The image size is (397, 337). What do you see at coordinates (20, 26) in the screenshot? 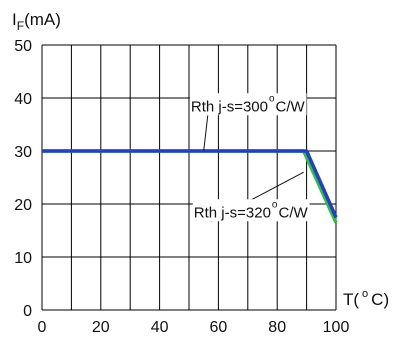
I see `y-axis-title-subscript: F` at bounding box center [20, 26].